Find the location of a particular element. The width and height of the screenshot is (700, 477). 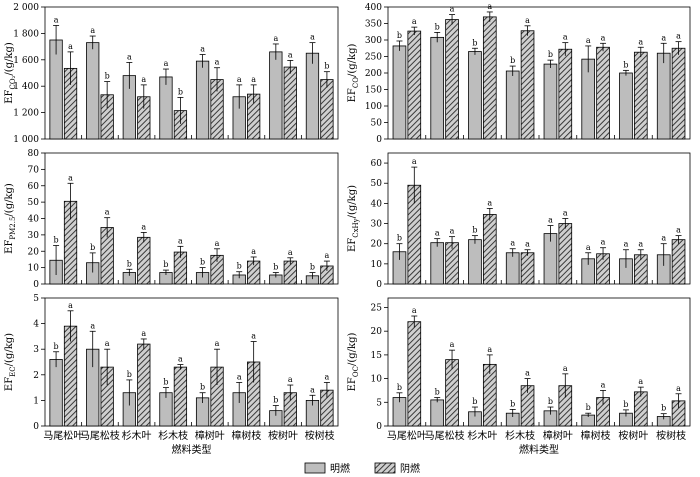

y-label-unit: /(g/kg) is located at coordinates (9, 200).